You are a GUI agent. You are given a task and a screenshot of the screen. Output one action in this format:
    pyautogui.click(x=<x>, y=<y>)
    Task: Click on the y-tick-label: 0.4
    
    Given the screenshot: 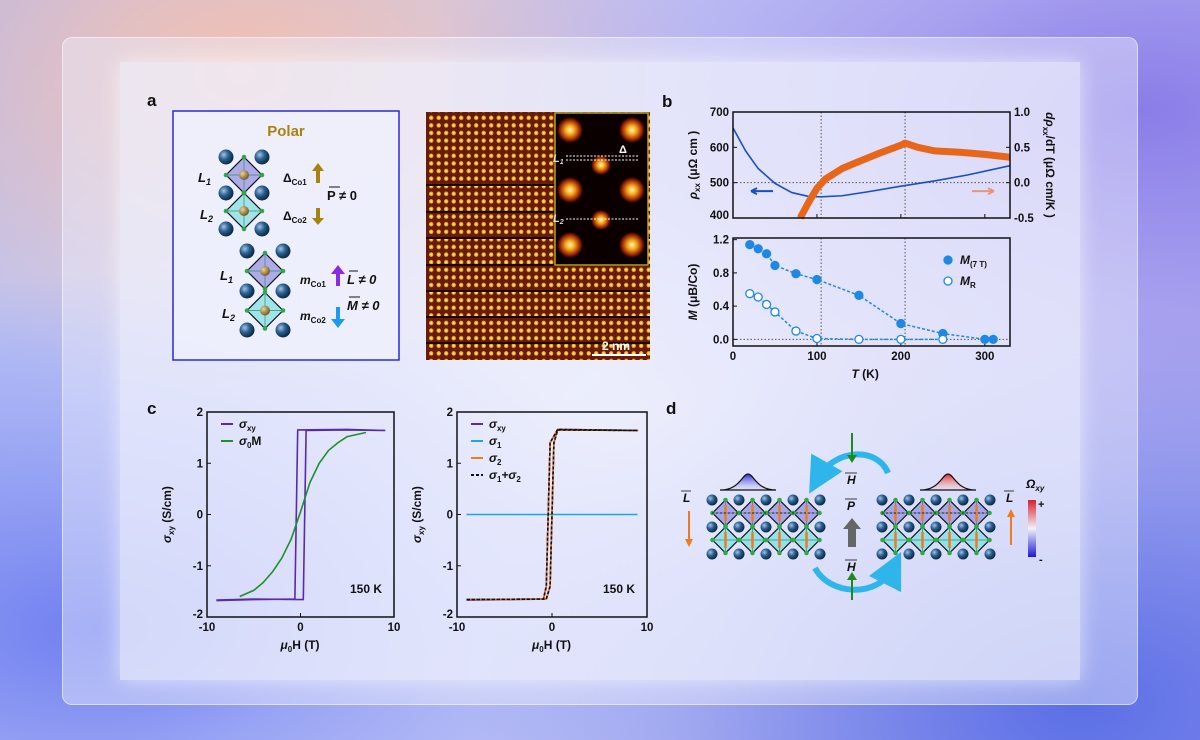 What is the action you would take?
    pyautogui.click(x=721, y=307)
    